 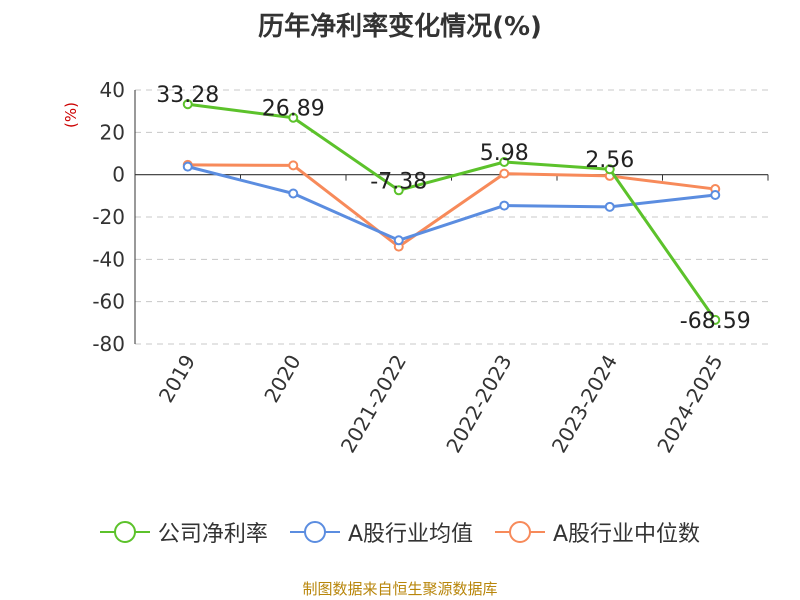 I want to click on chart-title: 历年净利率变化情况(%), so click(x=400, y=27).